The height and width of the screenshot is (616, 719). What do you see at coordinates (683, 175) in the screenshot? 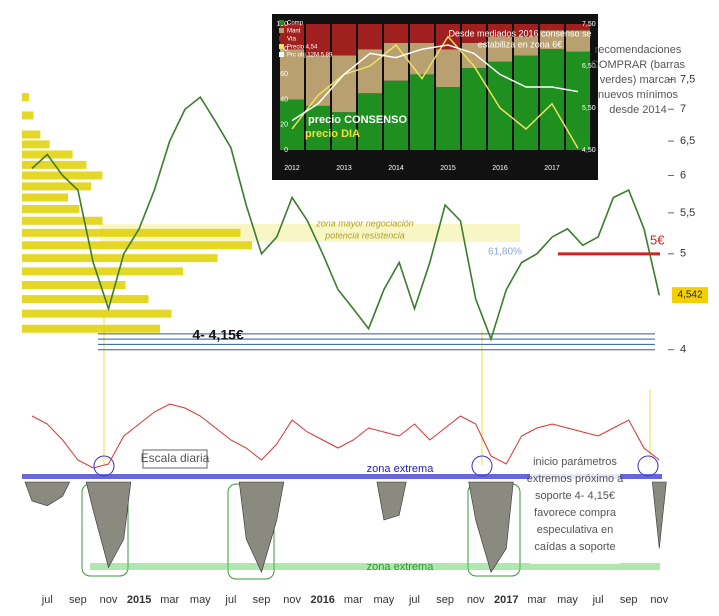
I see `y-tick-label: 6` at bounding box center [683, 175].